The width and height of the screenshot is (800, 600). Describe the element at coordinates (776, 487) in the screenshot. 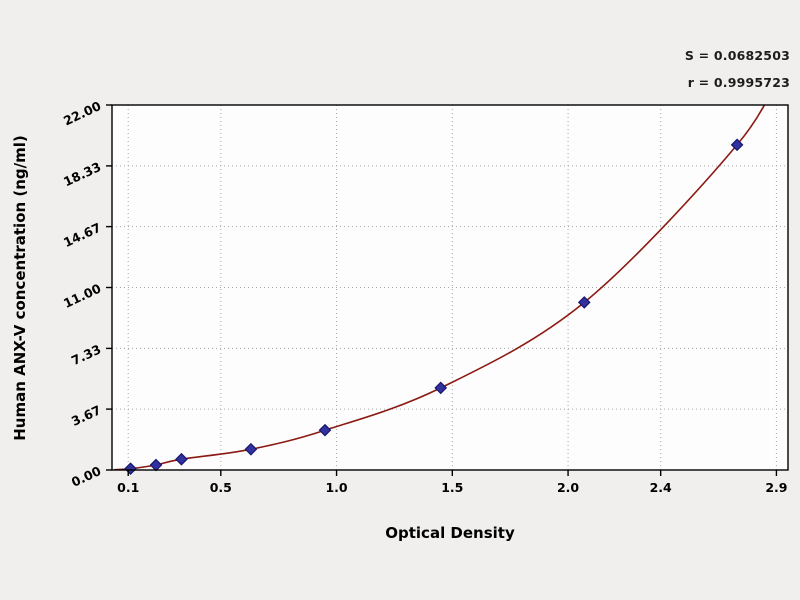

I see `x-tick-label: 2.9` at that location.